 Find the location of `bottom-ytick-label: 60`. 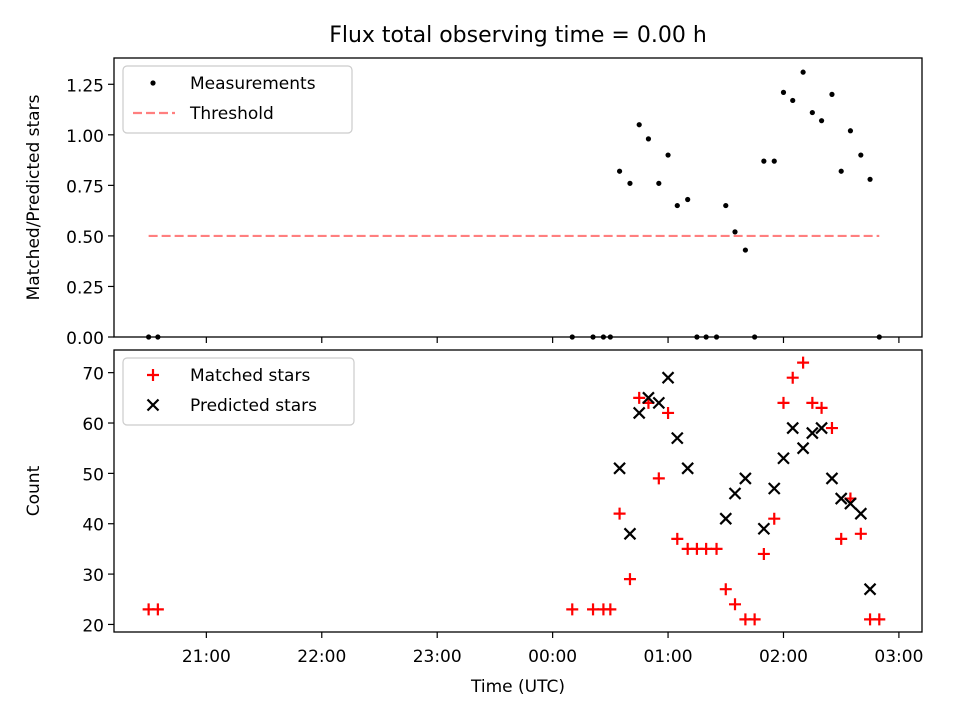

bottom-ytick-label: 60 is located at coordinates (93, 425).